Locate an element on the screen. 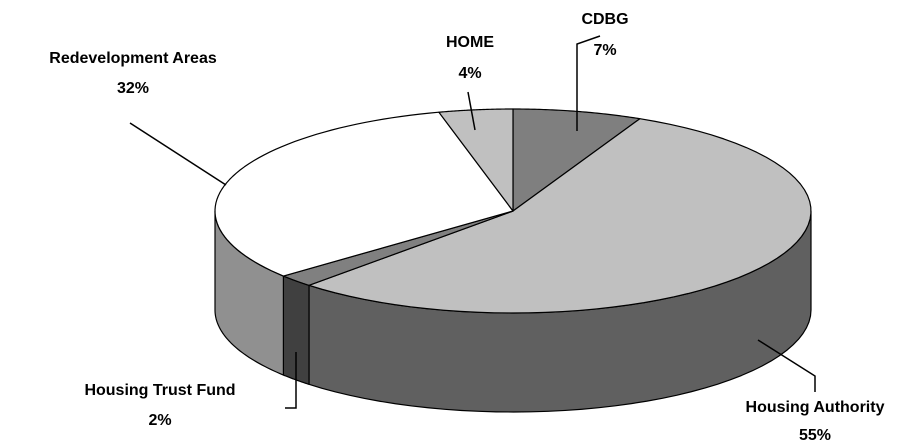 This screenshot has width=917, height=445. slice-label-cdbg: CDBG is located at coordinates (604, 19).